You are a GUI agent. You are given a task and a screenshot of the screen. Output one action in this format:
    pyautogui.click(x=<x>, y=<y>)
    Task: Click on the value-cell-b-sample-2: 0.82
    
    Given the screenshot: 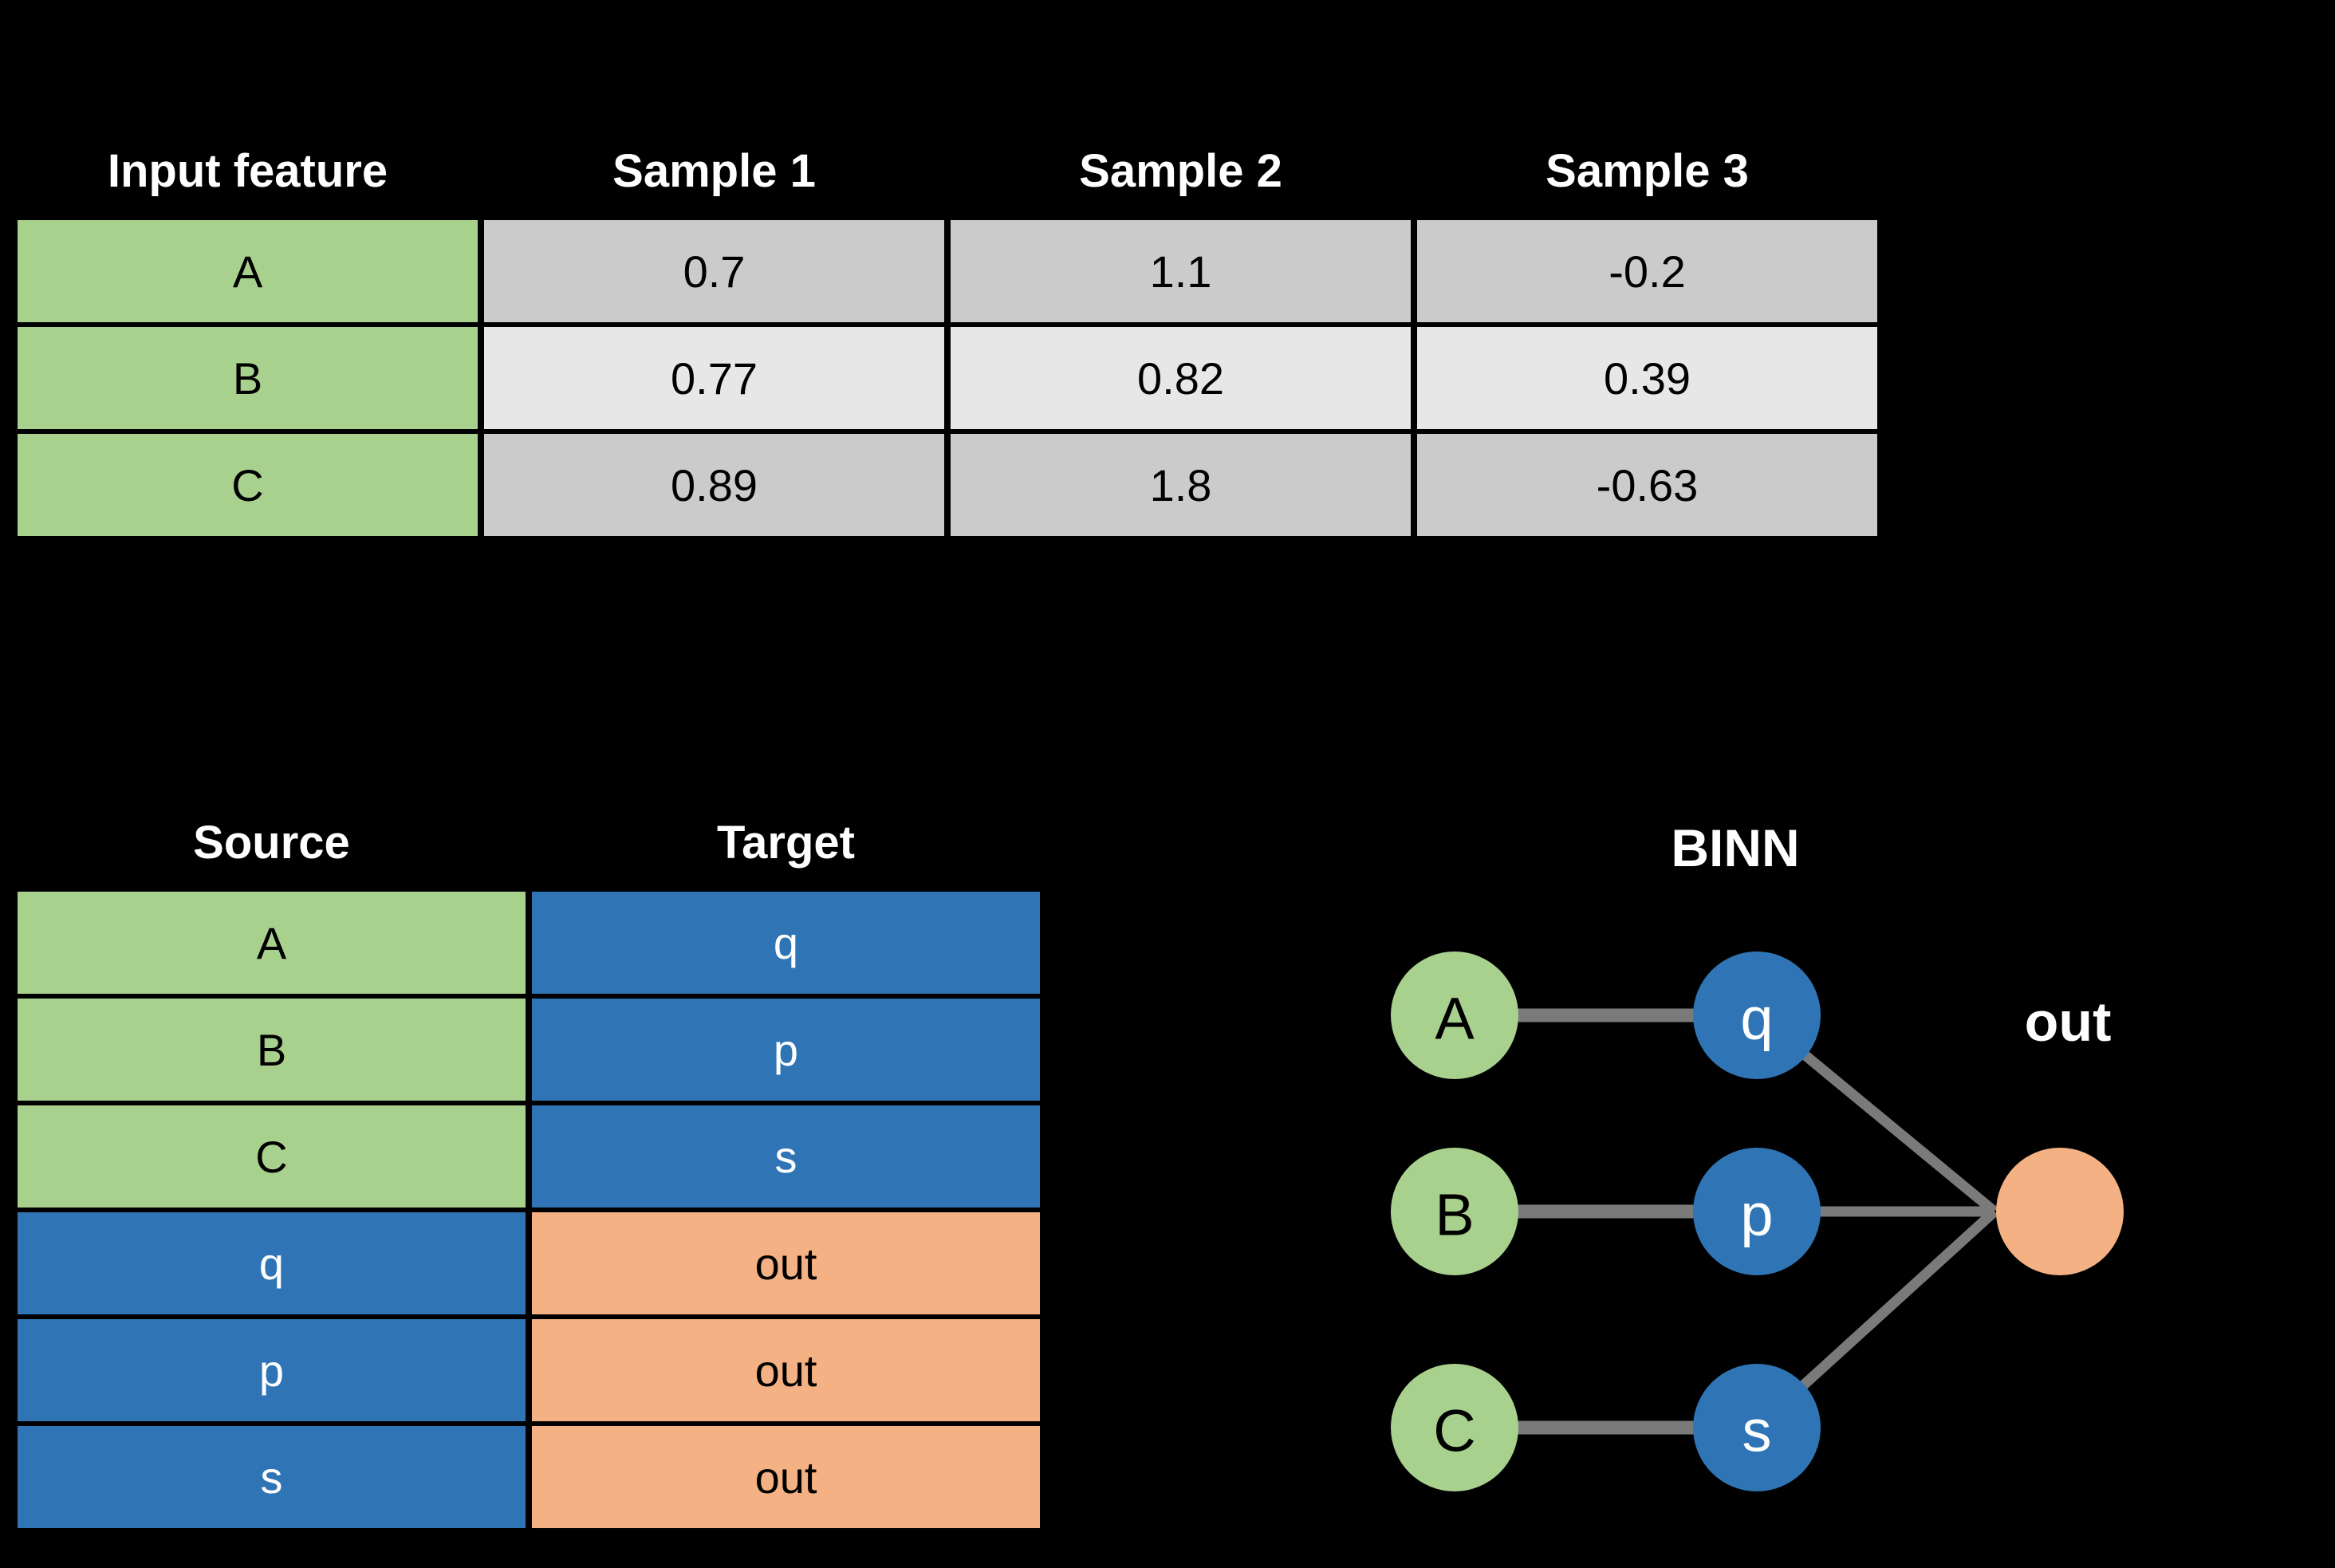 What is the action you would take?
    pyautogui.click(x=1181, y=378)
    